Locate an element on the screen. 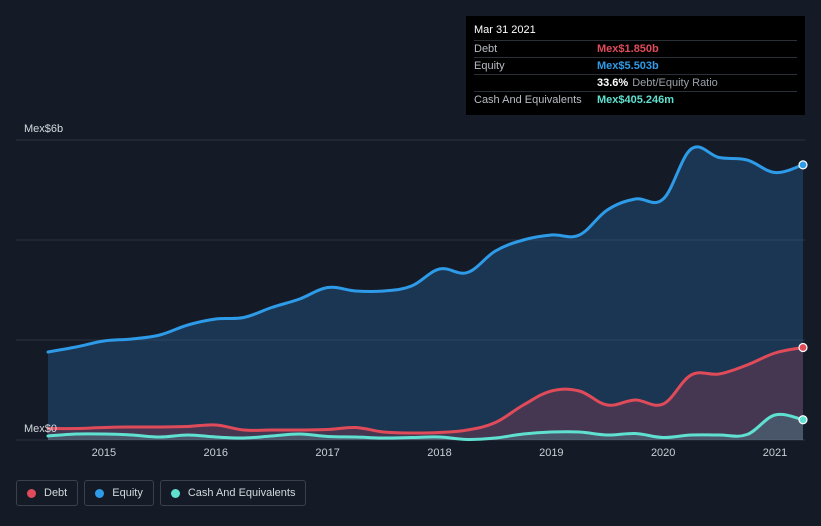 The width and height of the screenshot is (821, 526). tooltip-debt-value: Mex$1.850b is located at coordinates (628, 49).